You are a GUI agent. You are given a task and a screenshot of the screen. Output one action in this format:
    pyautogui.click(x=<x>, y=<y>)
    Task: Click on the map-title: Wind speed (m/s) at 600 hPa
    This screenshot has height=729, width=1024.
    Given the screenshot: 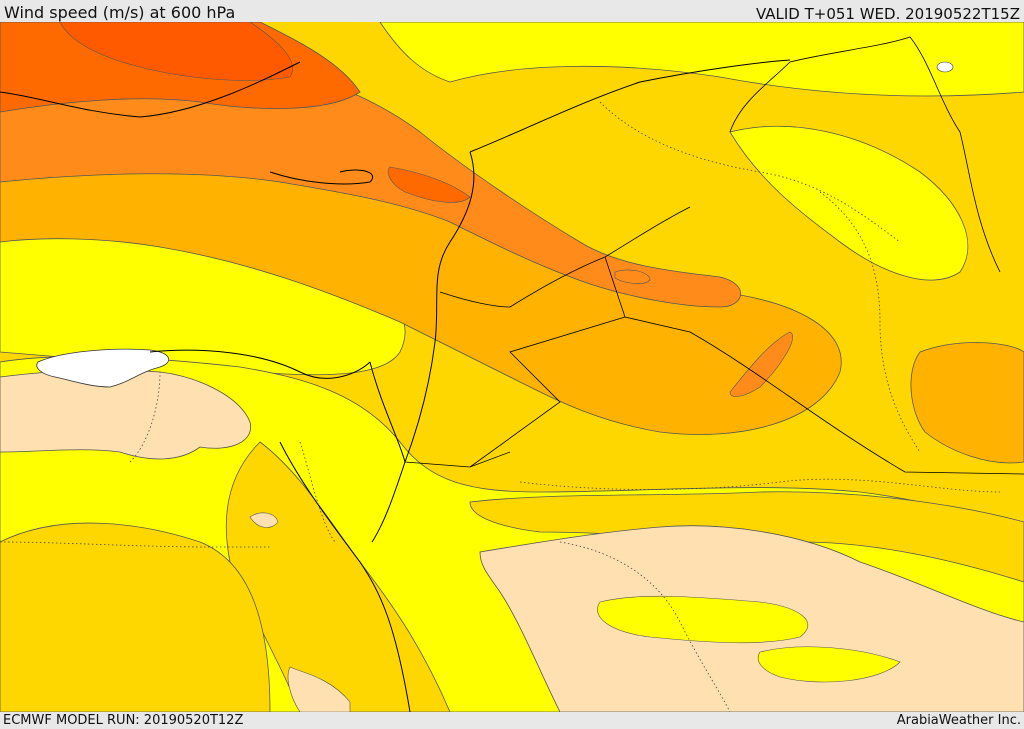 What is the action you would take?
    pyautogui.click(x=120, y=12)
    